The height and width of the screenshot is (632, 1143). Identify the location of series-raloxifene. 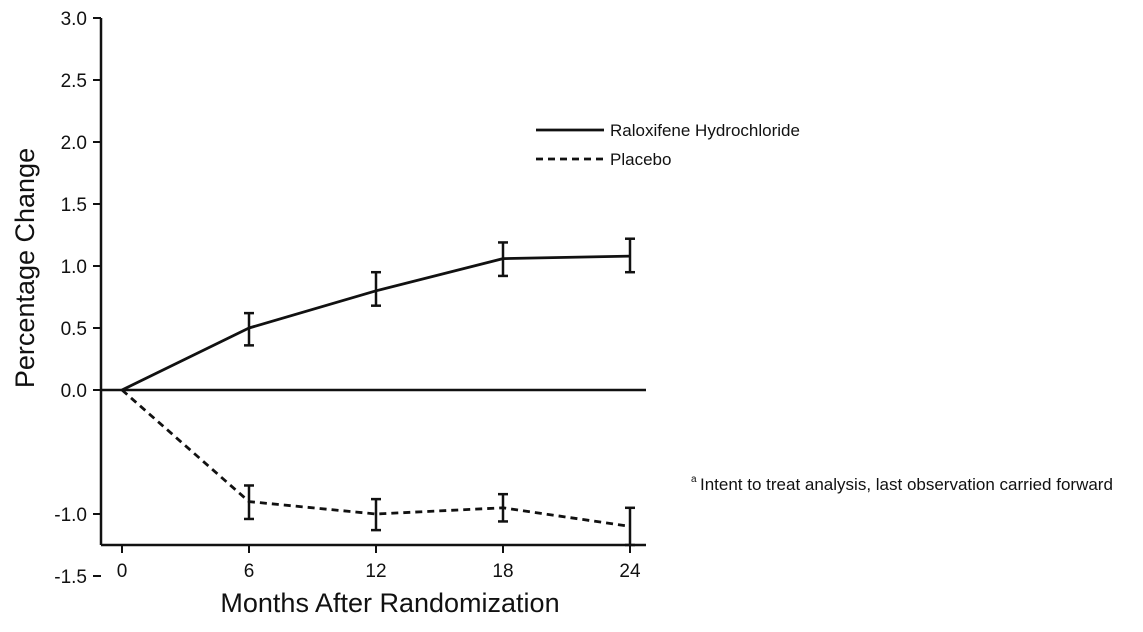
(378, 314).